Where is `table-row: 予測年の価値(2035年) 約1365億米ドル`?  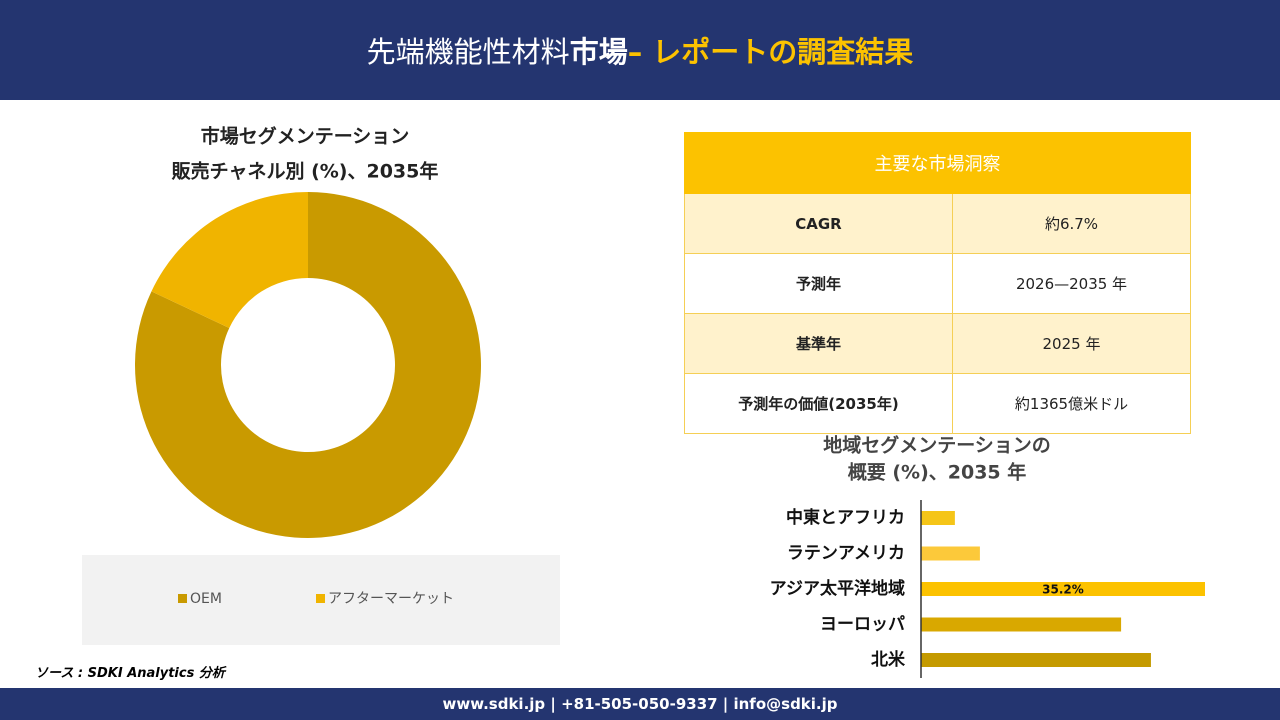 table-row: 予測年の価値(2035年) 約1365億米ドル is located at coordinates (937, 403).